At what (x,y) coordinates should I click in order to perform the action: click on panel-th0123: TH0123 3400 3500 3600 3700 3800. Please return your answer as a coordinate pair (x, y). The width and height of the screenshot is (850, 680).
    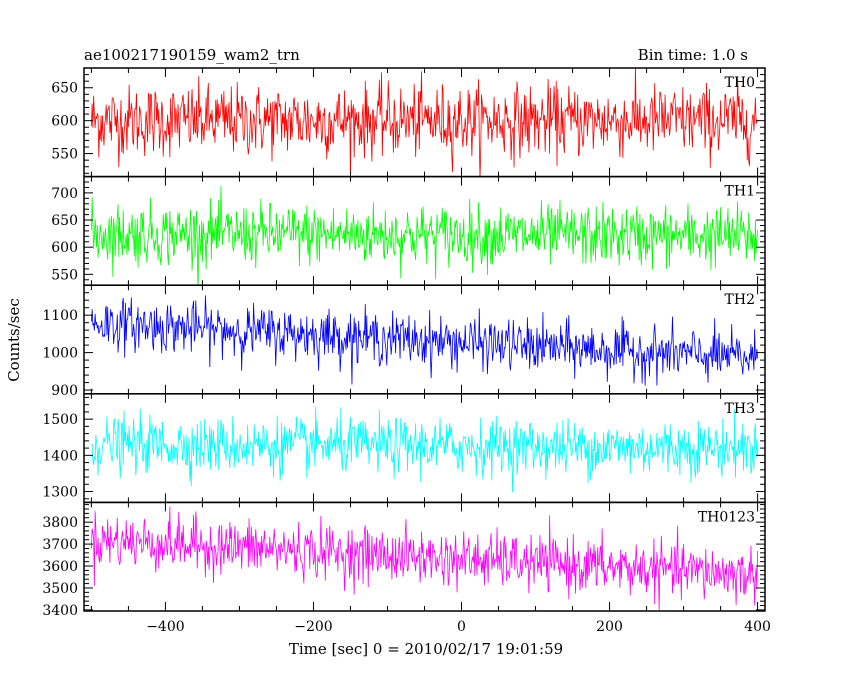
    Looking at the image, I should click on (404, 560).